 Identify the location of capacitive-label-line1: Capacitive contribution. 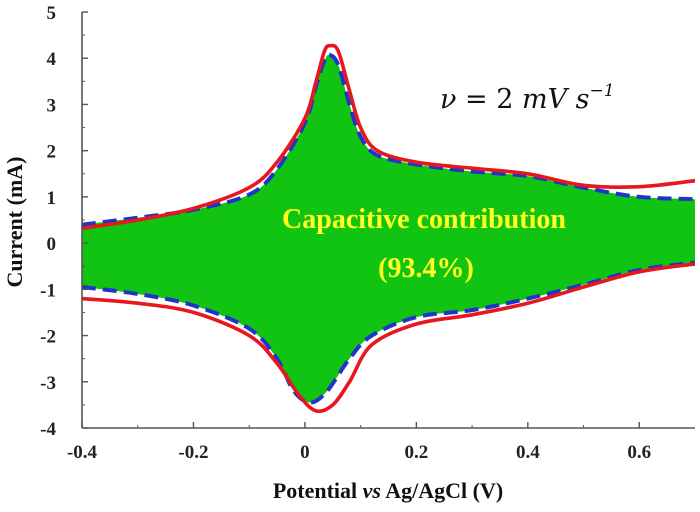
(424, 219).